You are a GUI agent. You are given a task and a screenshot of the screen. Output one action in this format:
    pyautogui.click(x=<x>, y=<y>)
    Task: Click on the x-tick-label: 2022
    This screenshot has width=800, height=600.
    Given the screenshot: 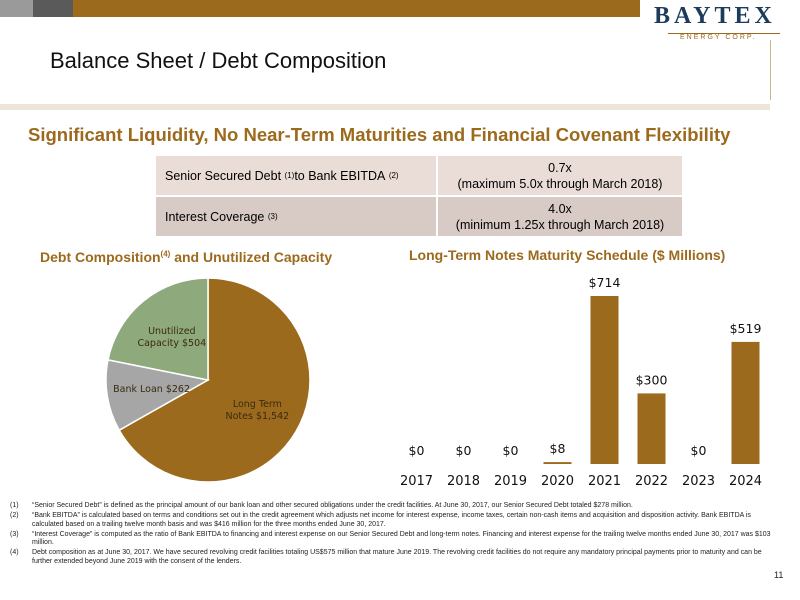 What is the action you would take?
    pyautogui.click(x=651, y=481)
    